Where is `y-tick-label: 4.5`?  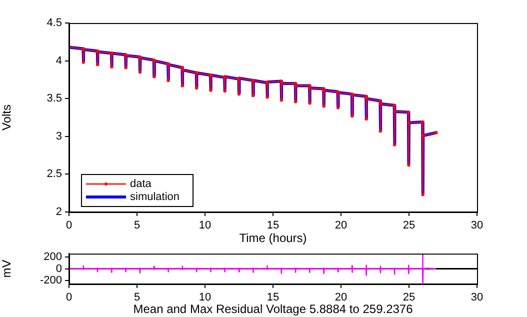
y-tick-label: 4.5 is located at coordinates (54, 23).